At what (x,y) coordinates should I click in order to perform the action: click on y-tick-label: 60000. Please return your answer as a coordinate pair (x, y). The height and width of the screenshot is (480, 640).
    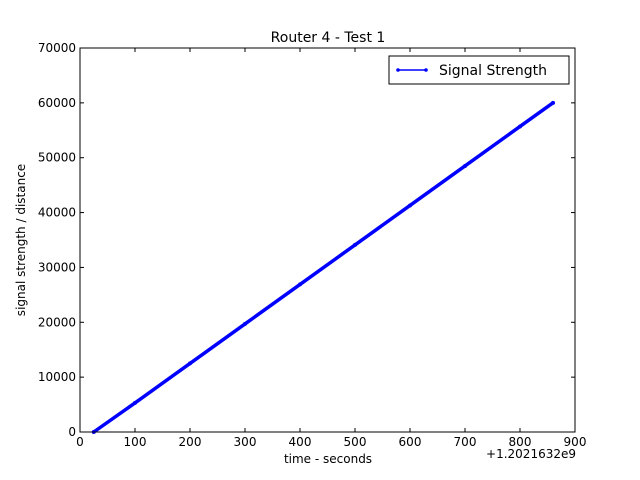
    Looking at the image, I should click on (57, 103).